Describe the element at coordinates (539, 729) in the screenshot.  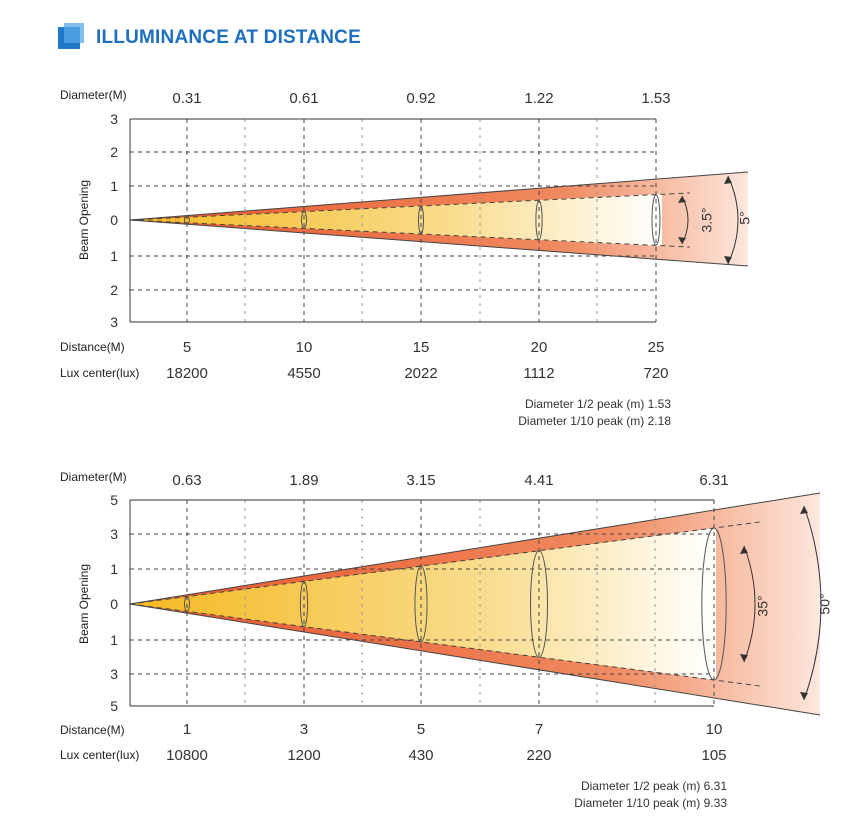
I see `distance-value: 7` at that location.